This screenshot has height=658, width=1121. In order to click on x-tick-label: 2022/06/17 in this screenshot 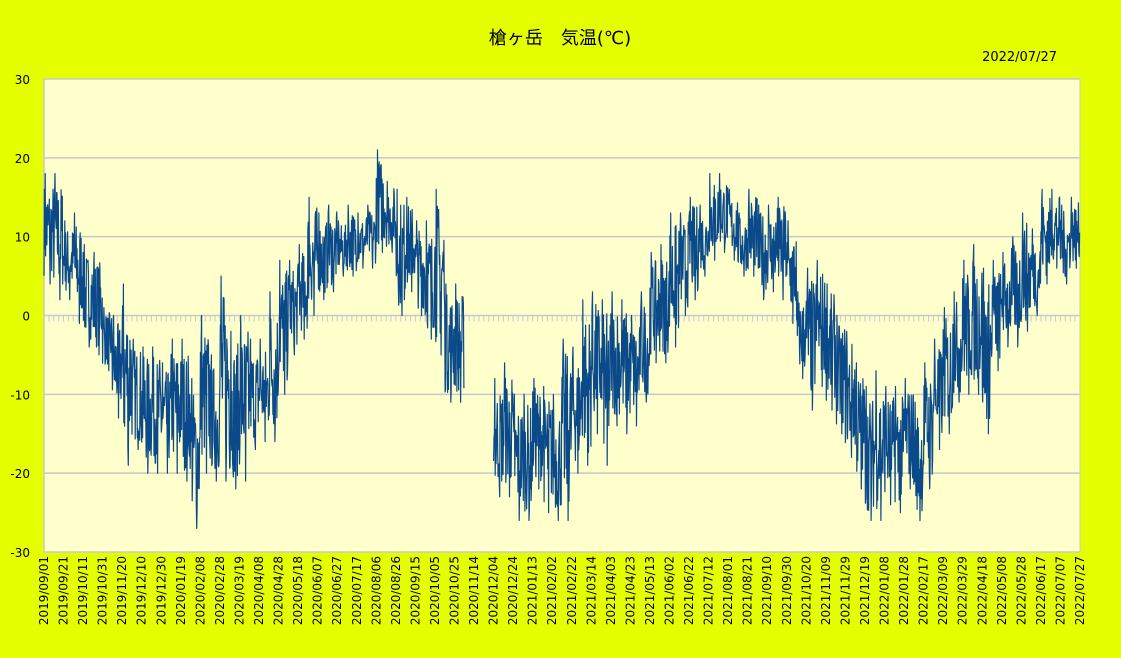, I will do `click(1041, 590)`.